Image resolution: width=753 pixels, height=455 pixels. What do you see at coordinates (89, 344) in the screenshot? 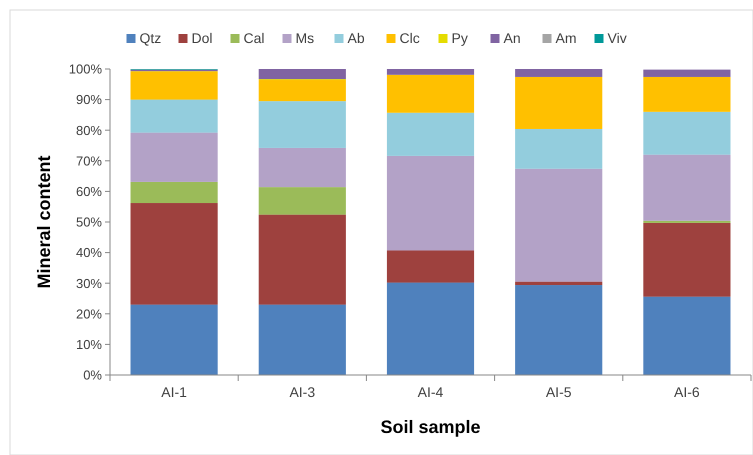
I see `y-tick-label: 10%` at bounding box center [89, 344].